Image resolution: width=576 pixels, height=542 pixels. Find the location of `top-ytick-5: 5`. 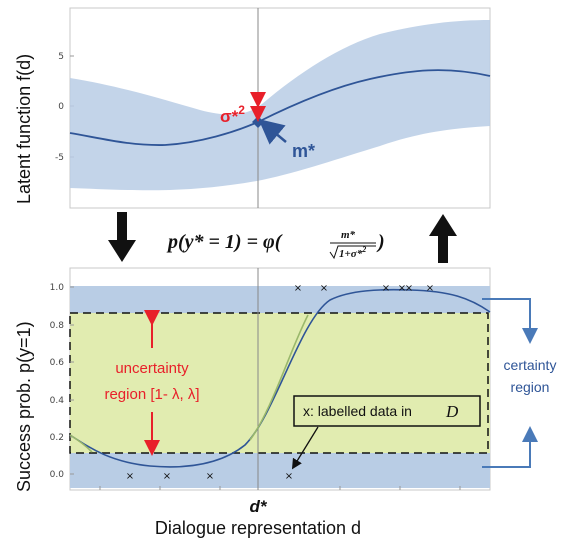

top-ytick-5: 5 is located at coordinates (61, 57).